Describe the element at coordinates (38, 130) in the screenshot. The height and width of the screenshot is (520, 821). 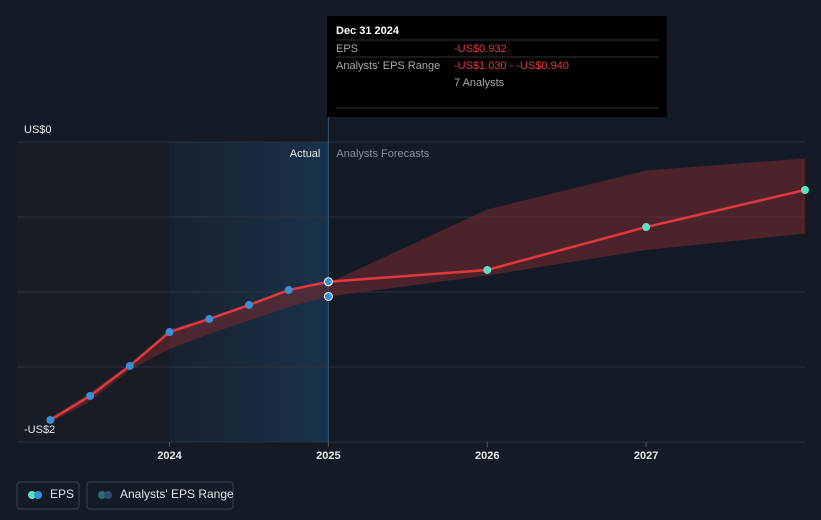
I see `y-tick-label: US$0` at that location.